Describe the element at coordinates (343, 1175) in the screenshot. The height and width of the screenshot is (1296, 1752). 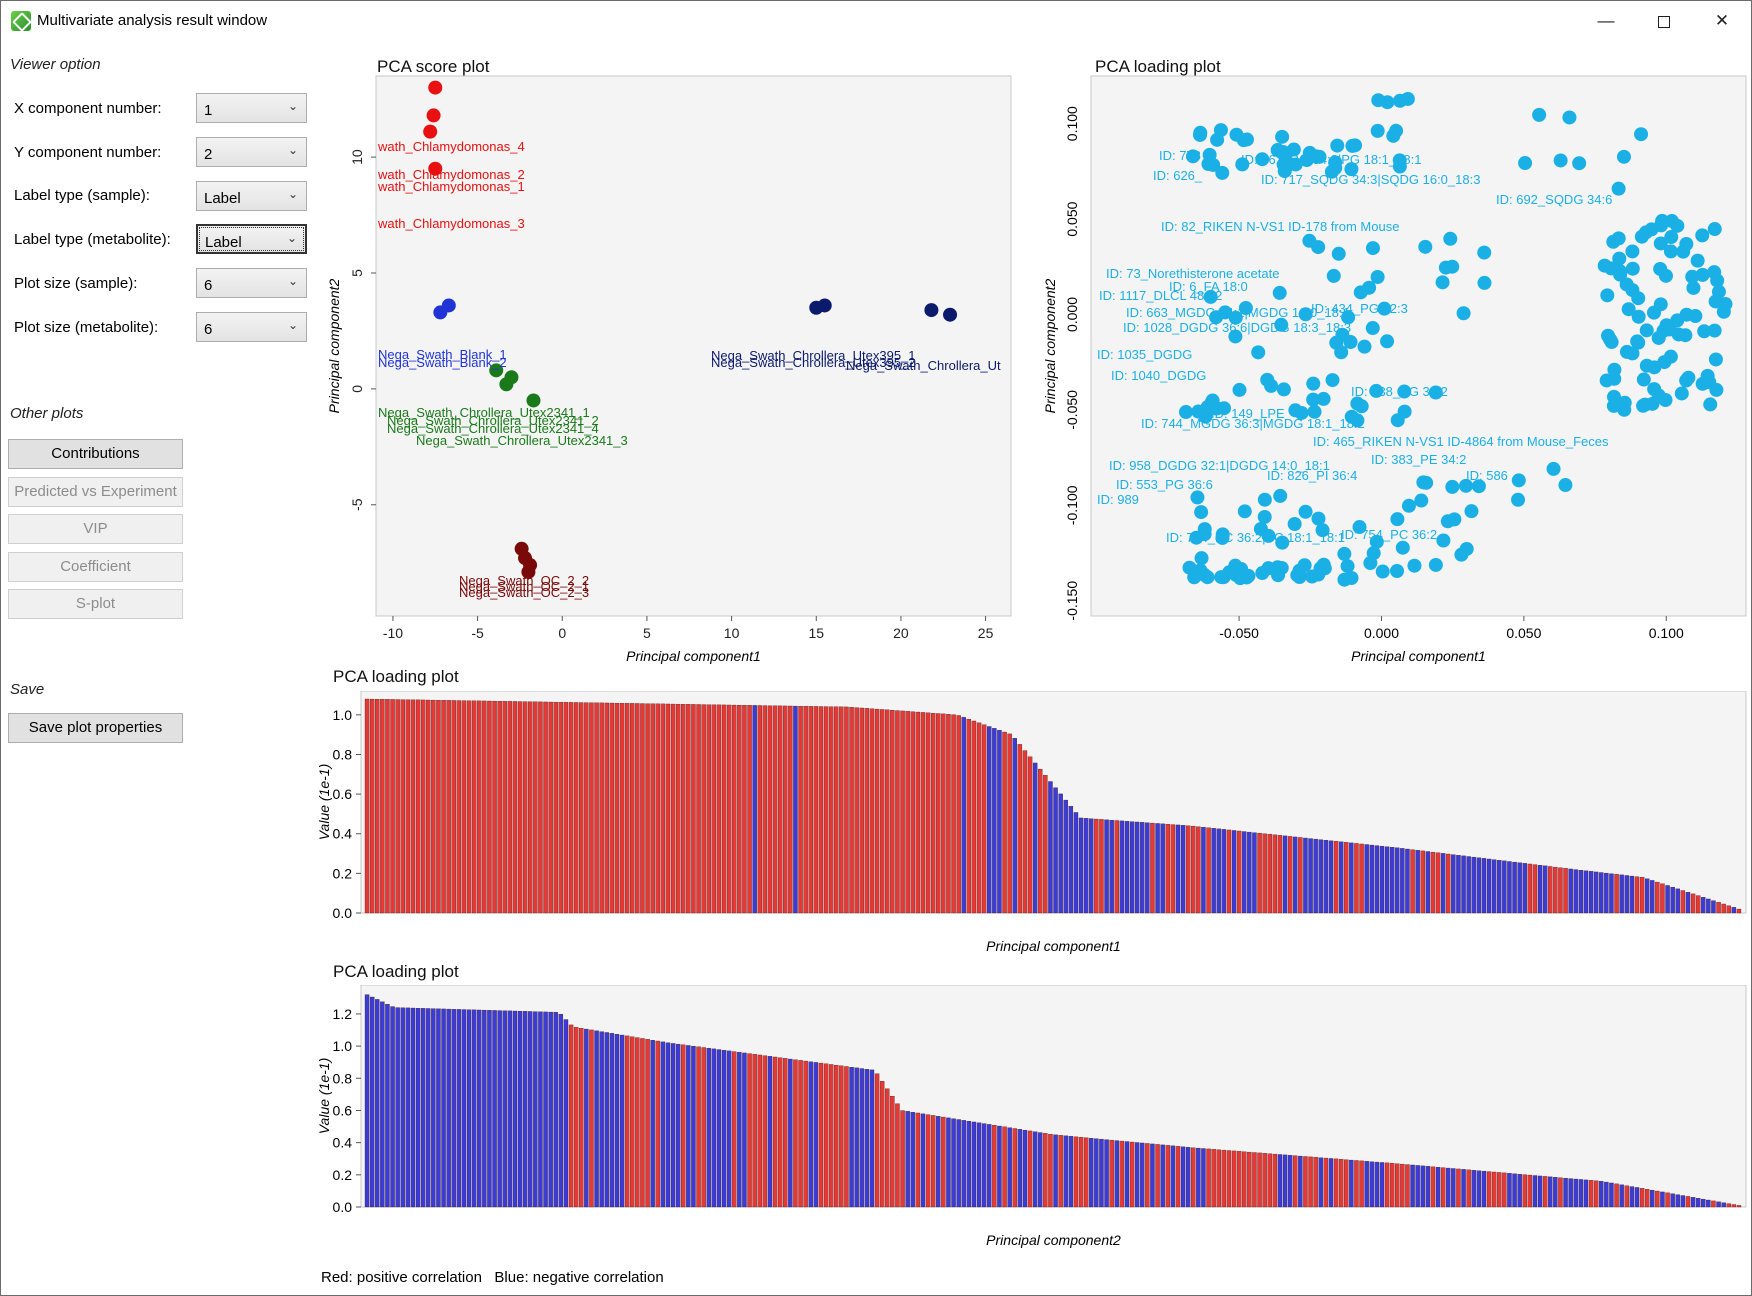
I see `y-tick-label: 0.2` at that location.